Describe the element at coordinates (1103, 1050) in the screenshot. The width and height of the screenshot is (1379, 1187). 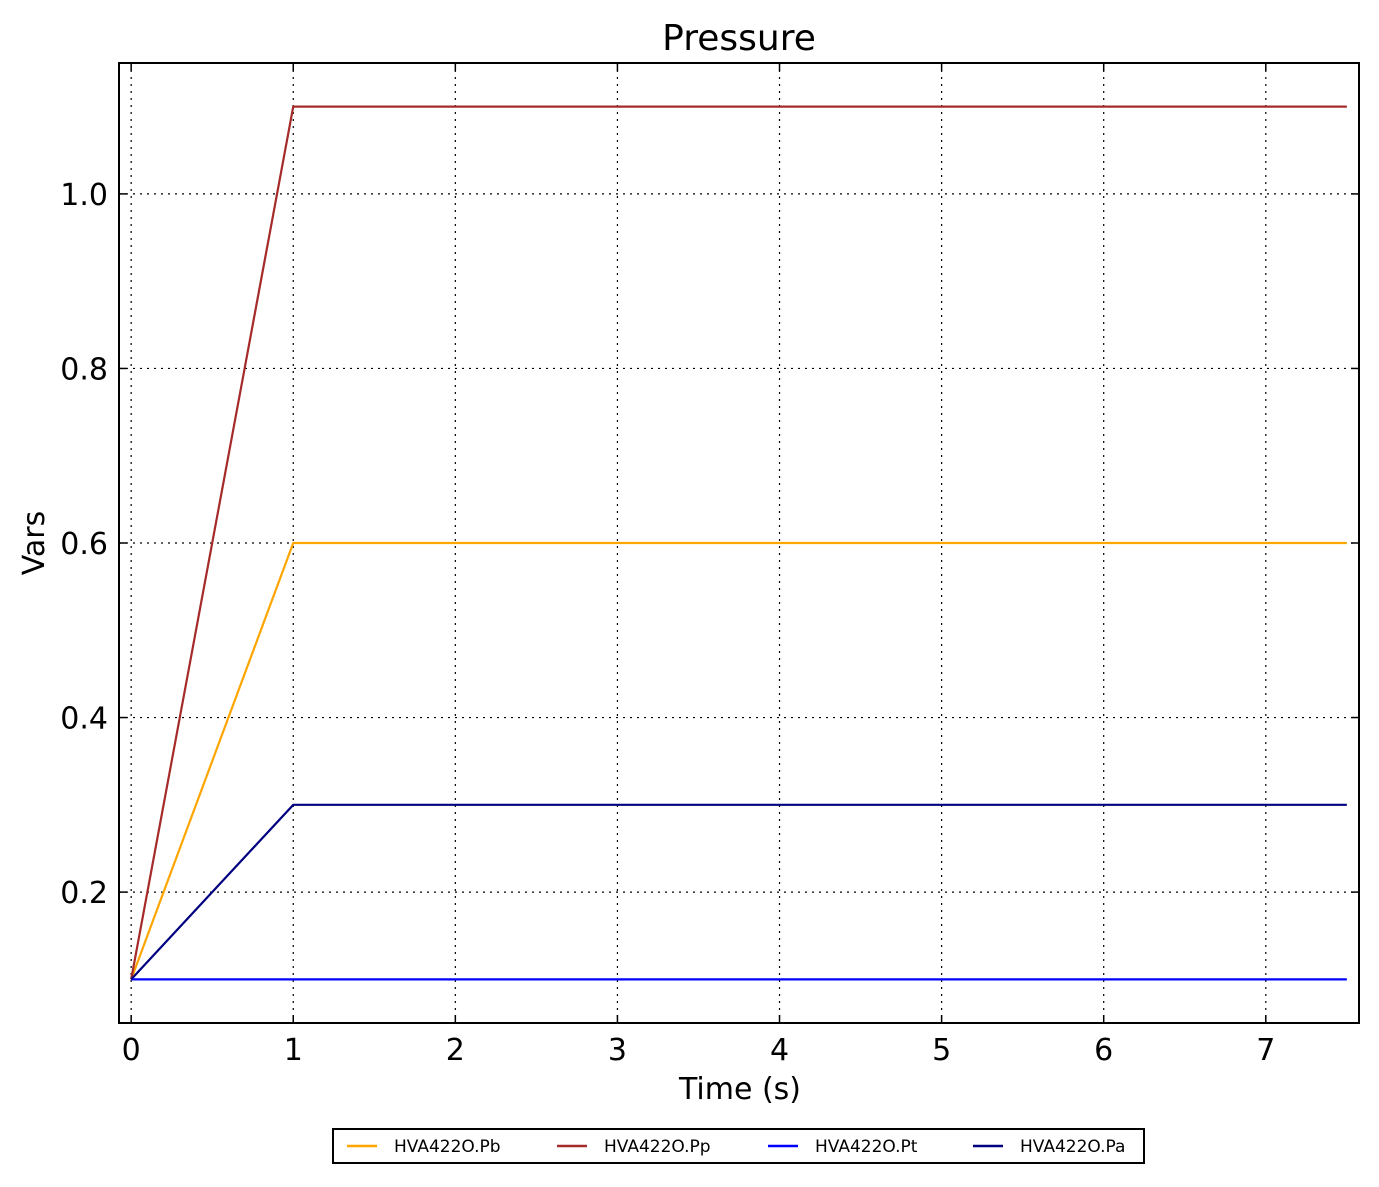
I see `x-tick-label: 6` at that location.